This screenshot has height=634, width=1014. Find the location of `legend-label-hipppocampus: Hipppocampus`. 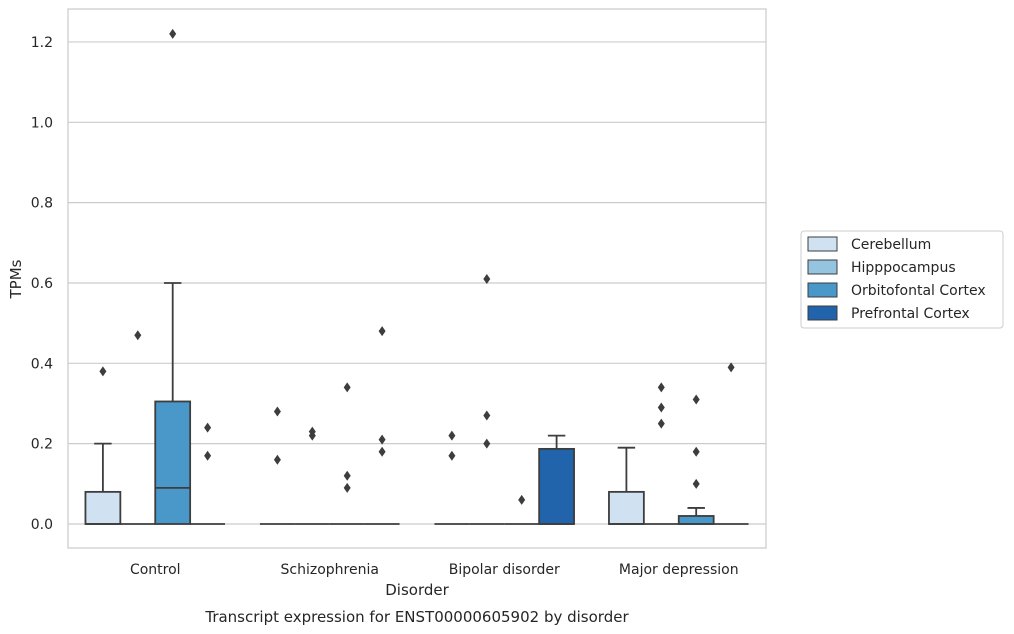

legend-label-hipppocampus: Hipppocampus is located at coordinates (903, 268).